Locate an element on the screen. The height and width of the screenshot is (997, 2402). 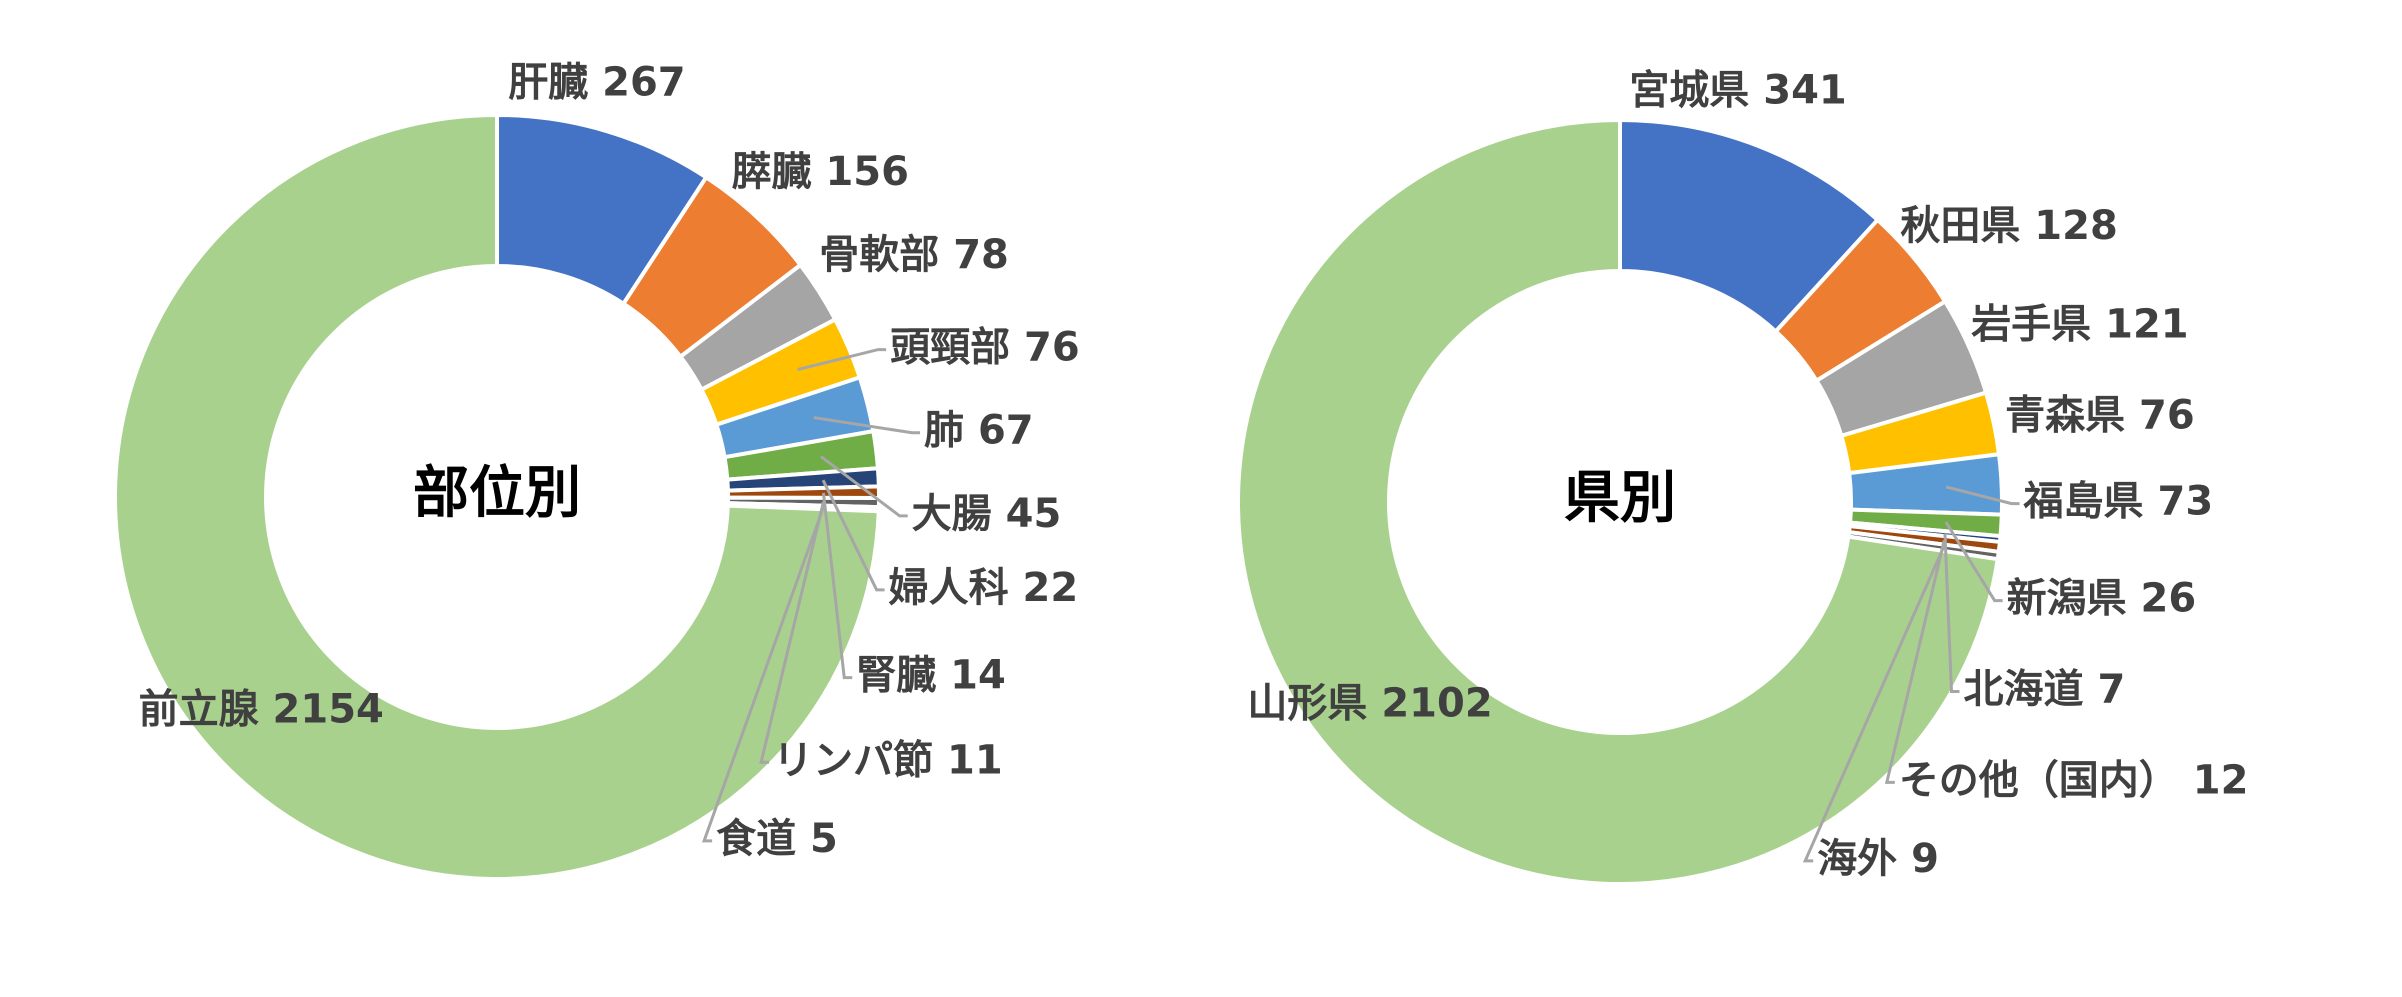
label-category: 前立腺 is located at coordinates (199, 709).